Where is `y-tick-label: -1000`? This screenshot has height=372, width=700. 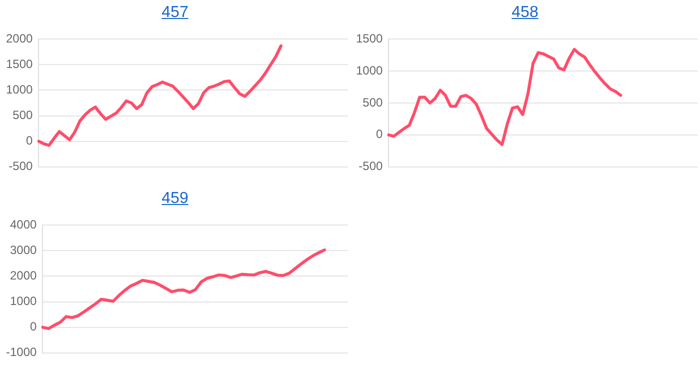 y-tick-label: -1000 is located at coordinates (22, 352).